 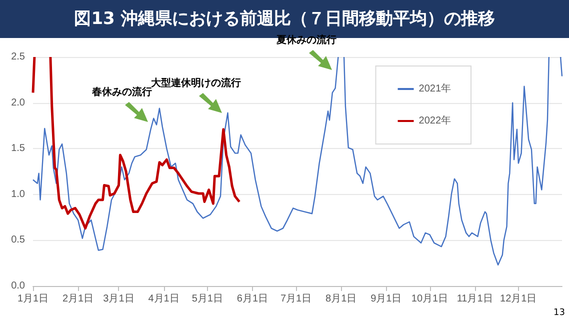 What do you see at coordinates (284, 19) in the screenshot?
I see `chart-title: 図13 沖縄県における前週比（７日間移動平均）の推移` at bounding box center [284, 19].